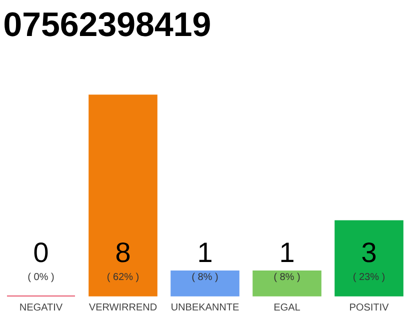 The height and width of the screenshot is (320, 410). I want to click on x-tick-label: NEGATIV, so click(41, 307).